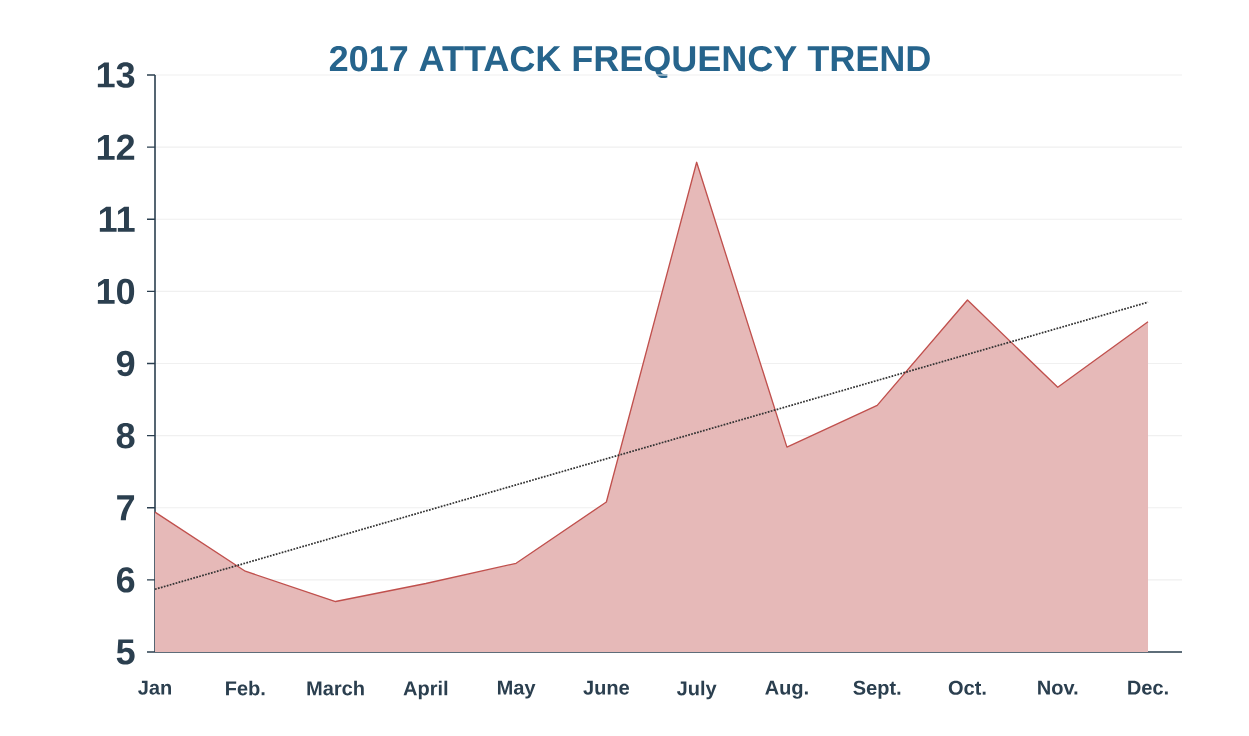  I want to click on y-tick-label: 10, so click(116, 291).